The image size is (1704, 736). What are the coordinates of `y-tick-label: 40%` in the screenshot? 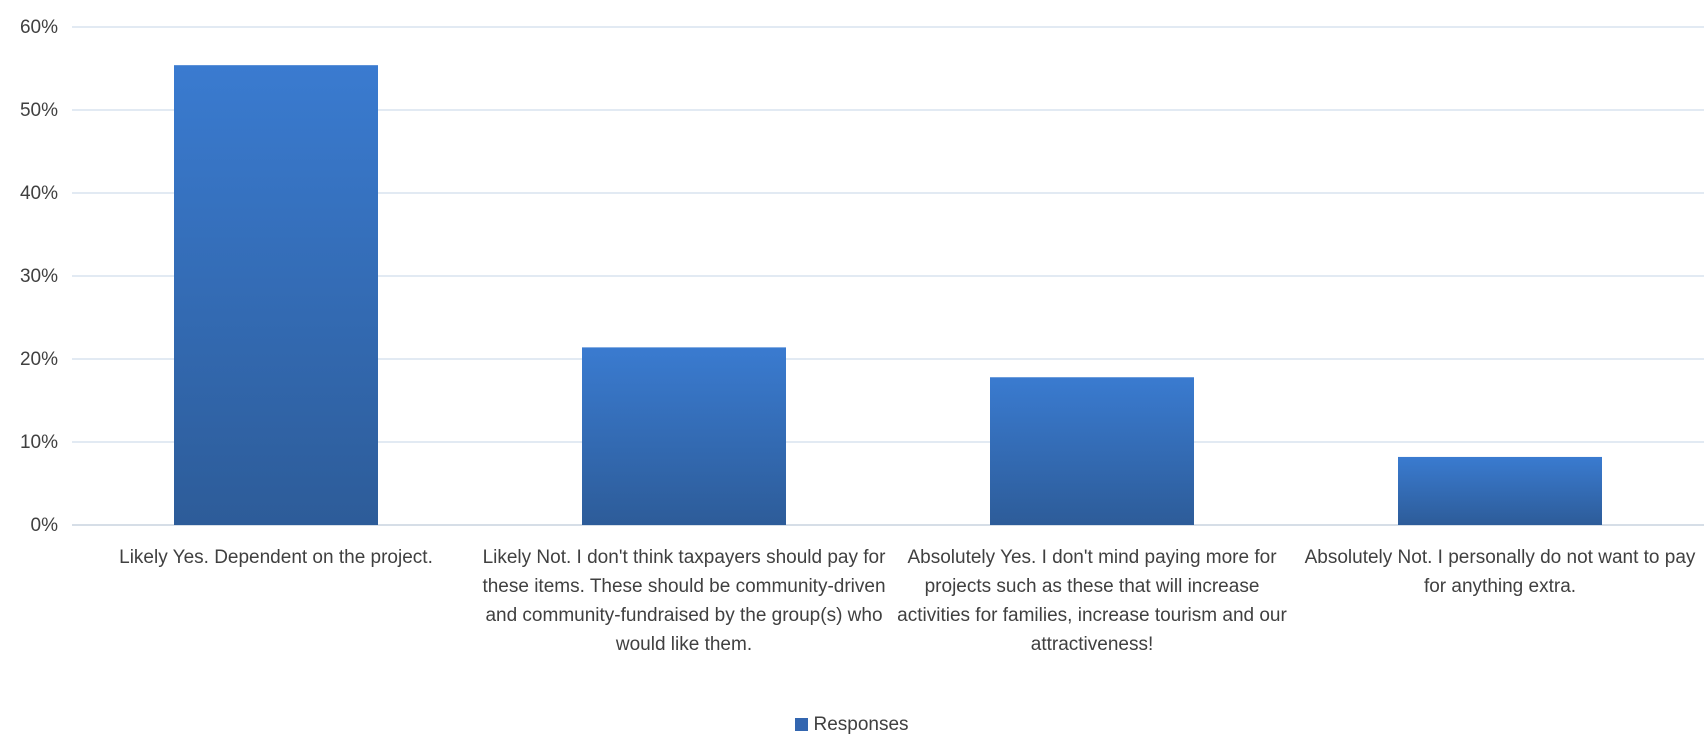 It's located at (39, 193).